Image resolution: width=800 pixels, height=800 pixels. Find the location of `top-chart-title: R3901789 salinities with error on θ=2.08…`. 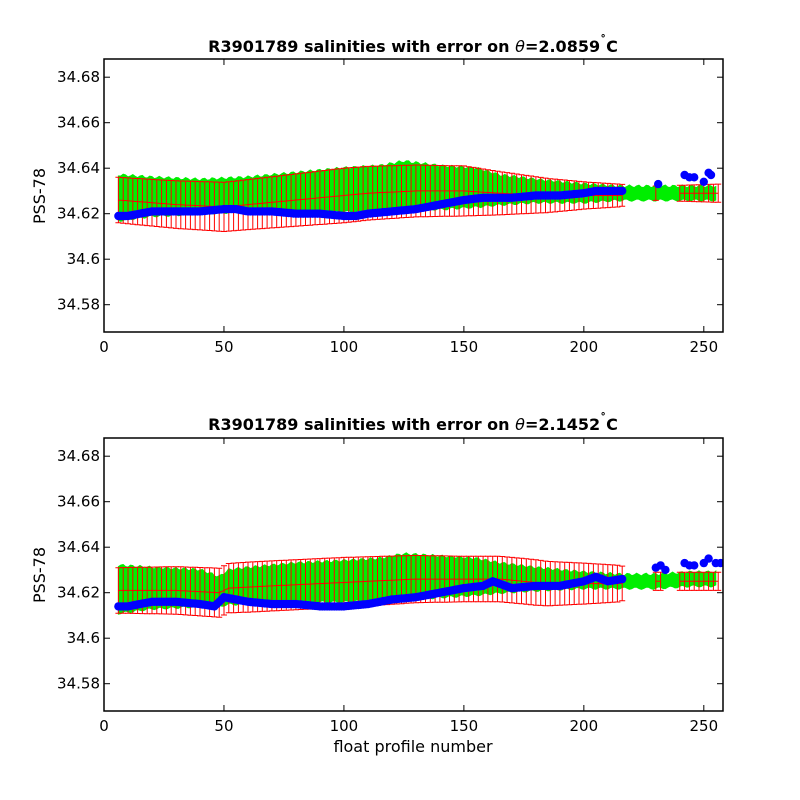

top-chart-title: R3901789 salinities with error on θ=2.08… is located at coordinates (413, 44).